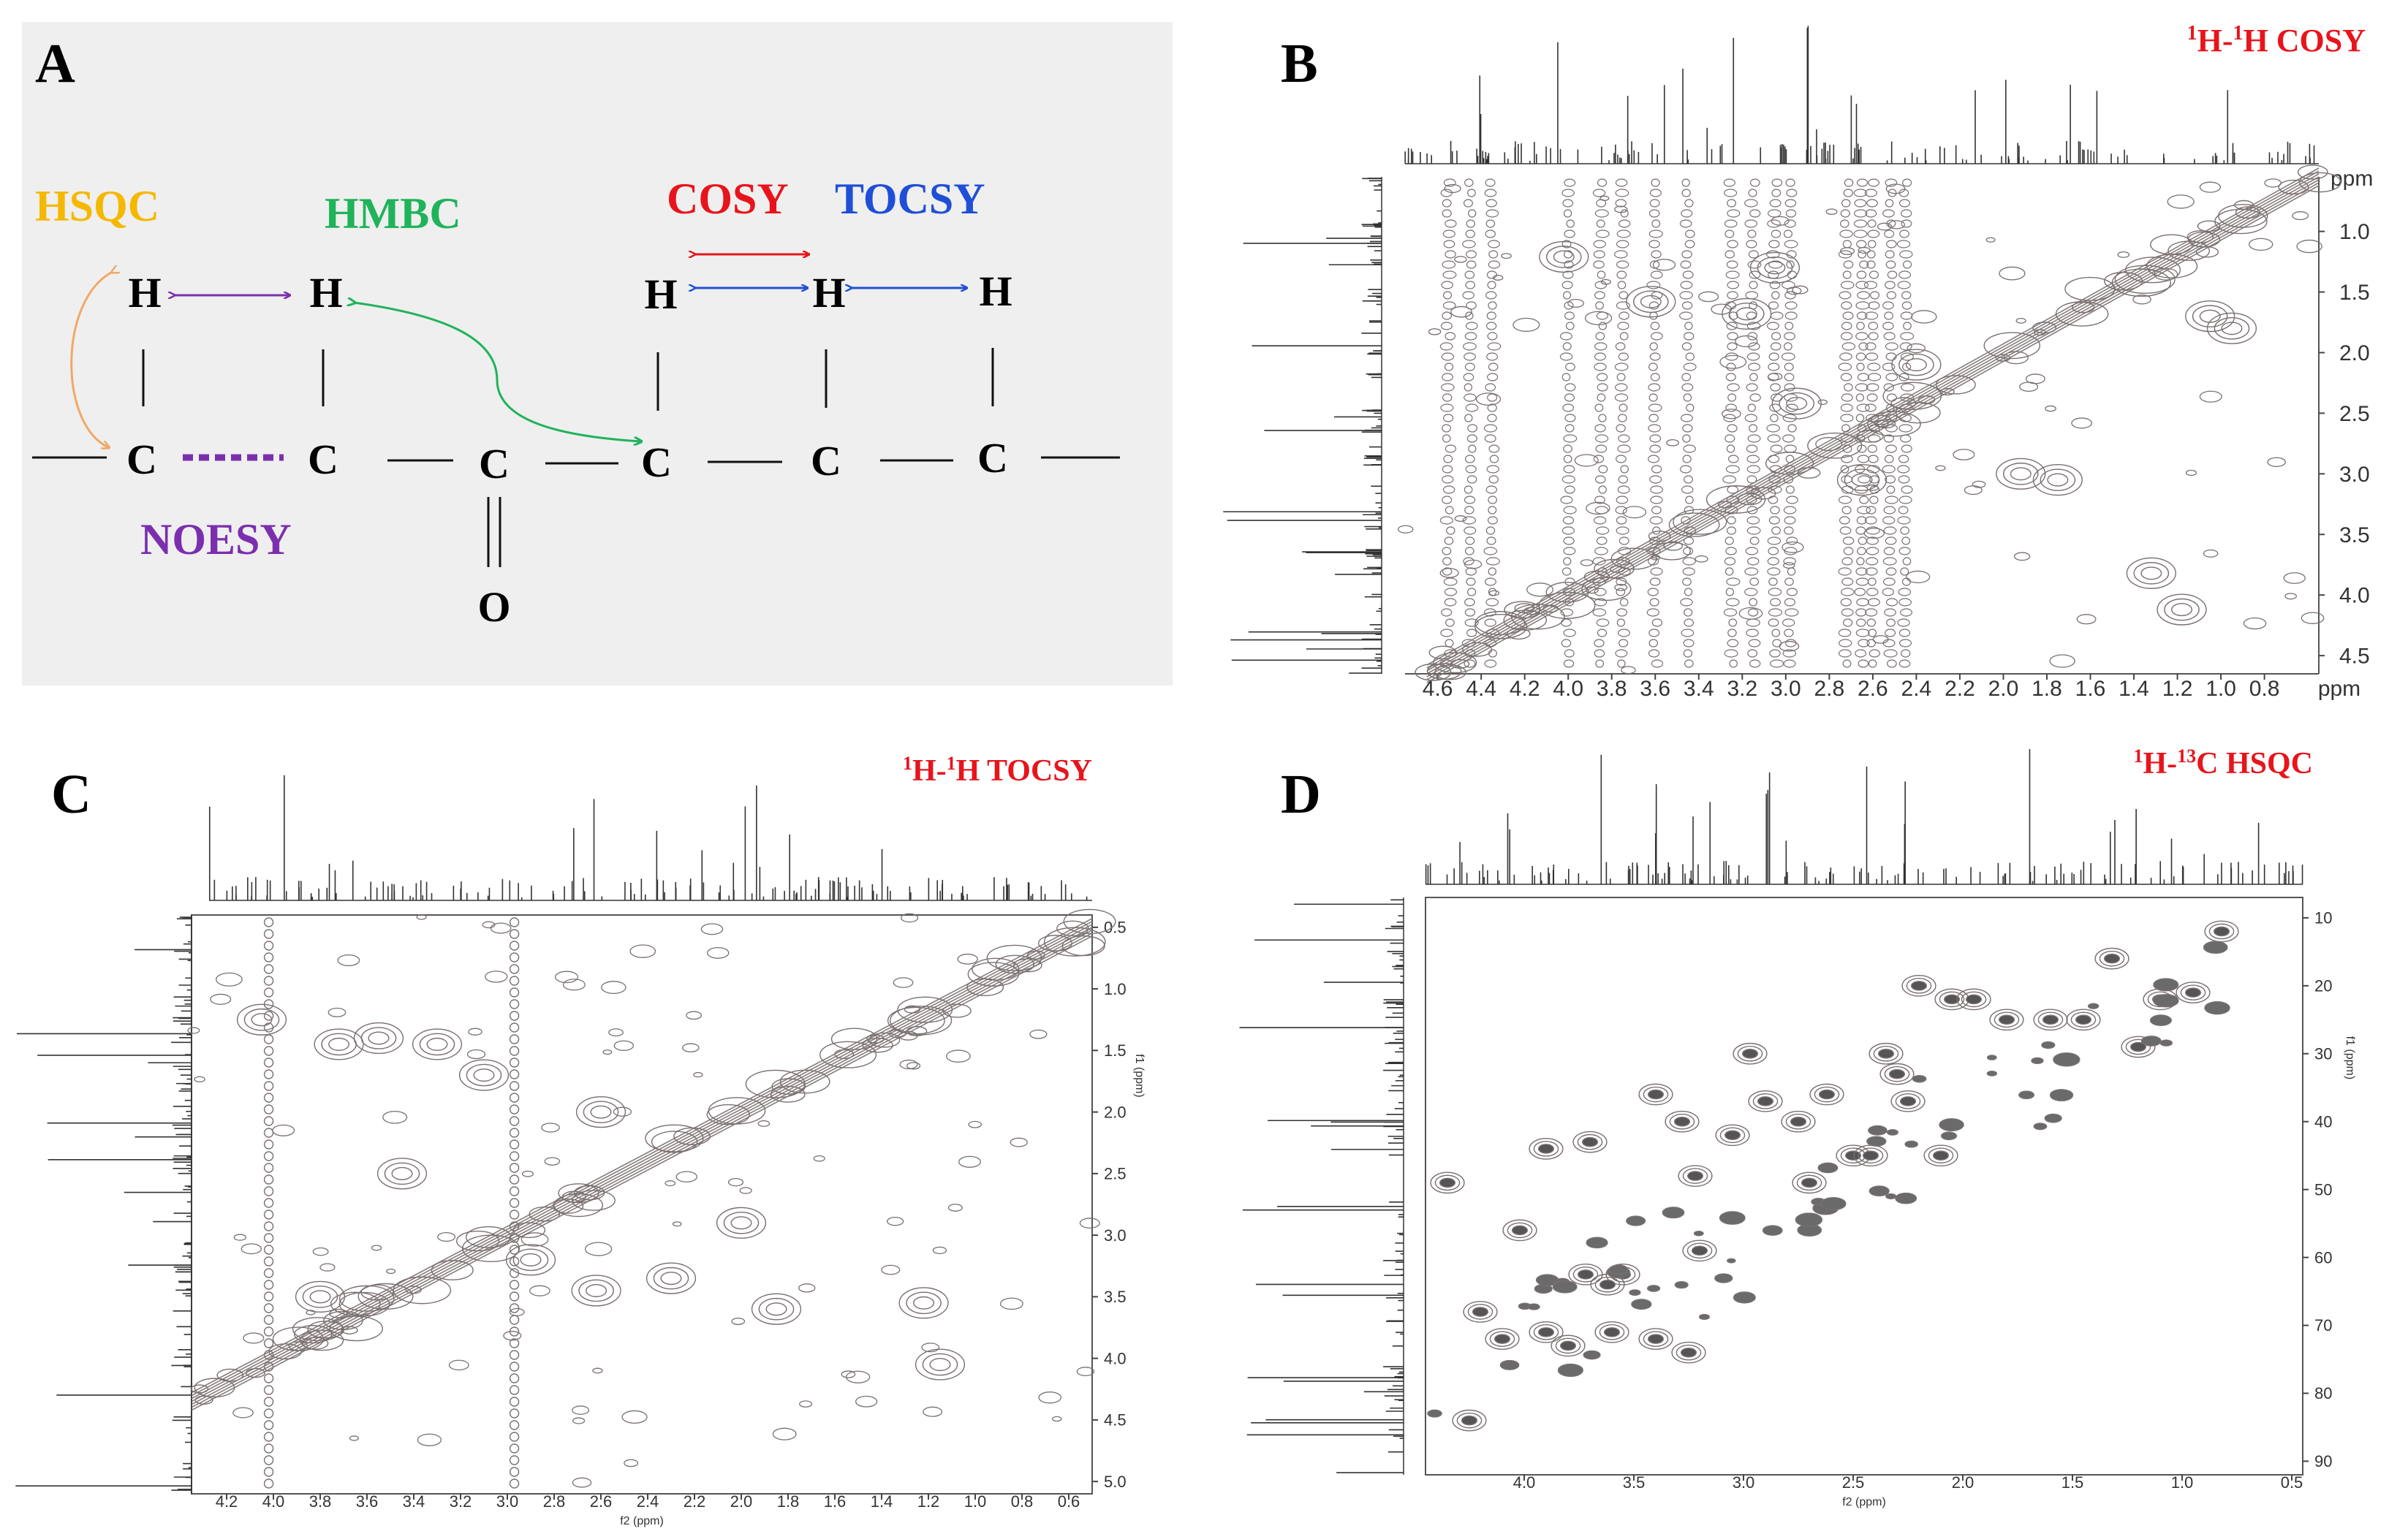  I want to click on atom-h3: H, so click(661, 294).